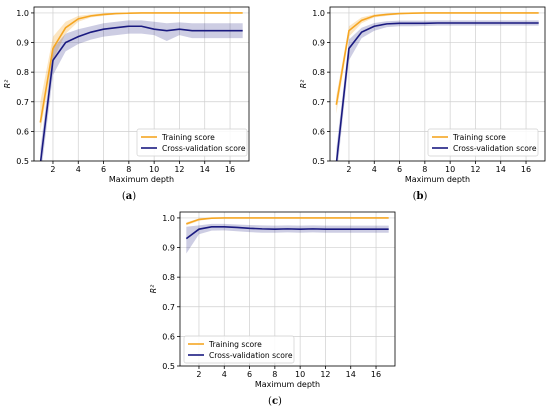  What do you see at coordinates (420, 196) in the screenshot?
I see `caption-b: (b)` at bounding box center [420, 196].